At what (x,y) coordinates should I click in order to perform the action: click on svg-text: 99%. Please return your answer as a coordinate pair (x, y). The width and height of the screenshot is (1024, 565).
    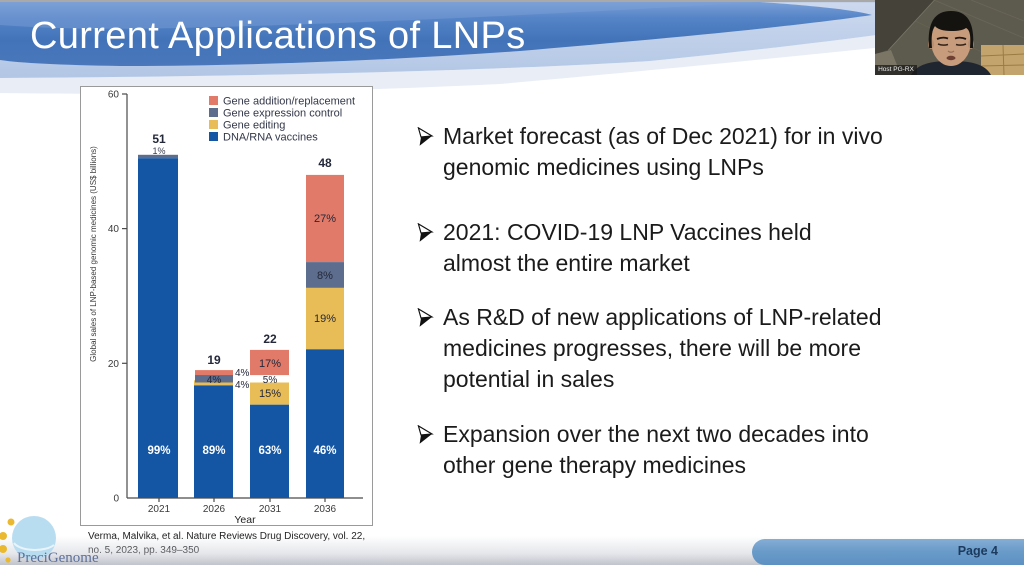
    Looking at the image, I should click on (158, 451).